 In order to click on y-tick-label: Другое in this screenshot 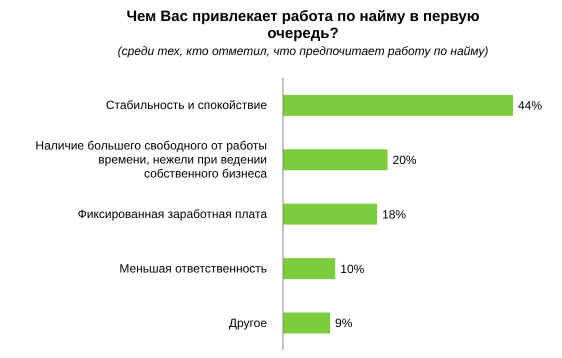, I will do `click(248, 323)`.